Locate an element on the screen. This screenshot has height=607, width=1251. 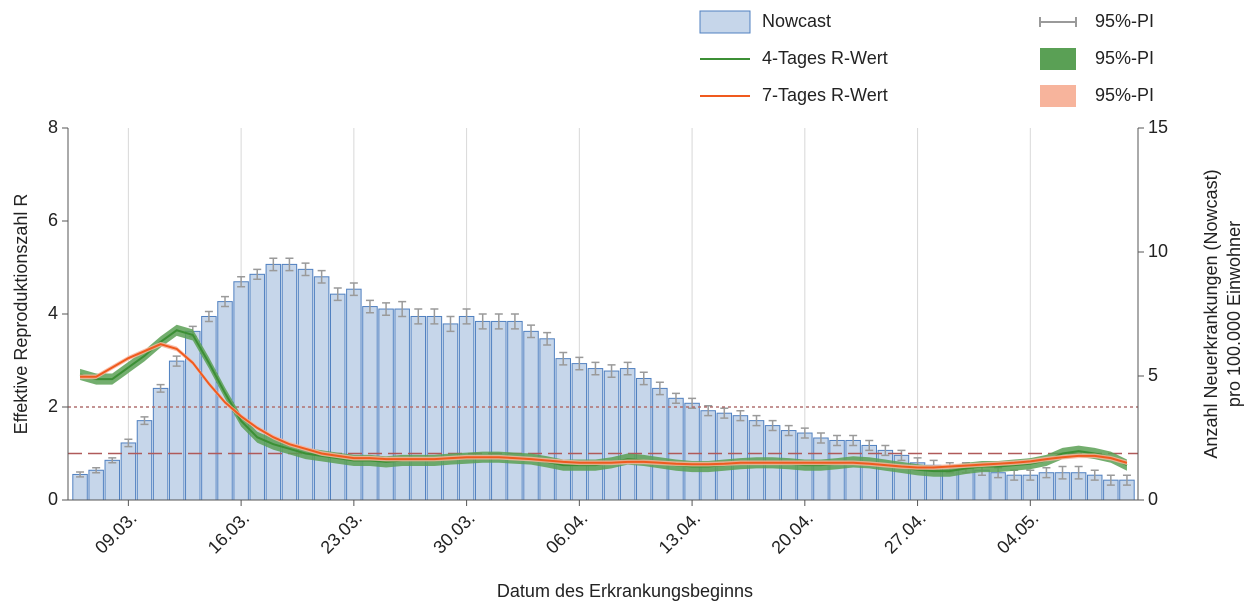
legend-label: 7-Tages R-Wert is located at coordinates (825, 95).